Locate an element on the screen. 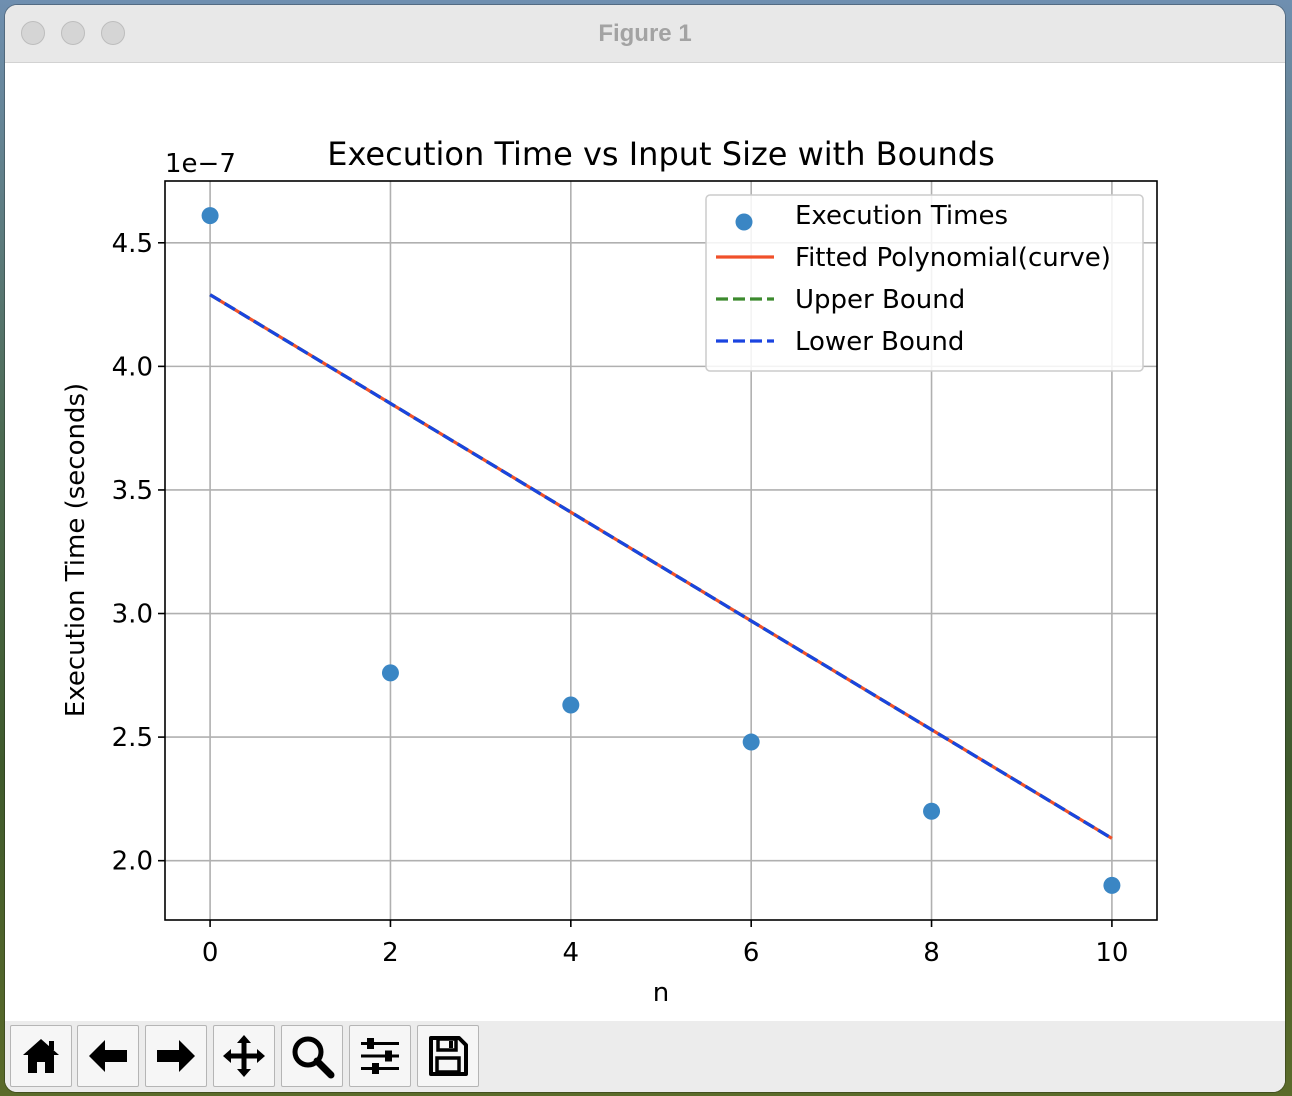 Image resolution: width=1292 pixels, height=1096 pixels. x-tick-label: 4 is located at coordinates (571, 953).